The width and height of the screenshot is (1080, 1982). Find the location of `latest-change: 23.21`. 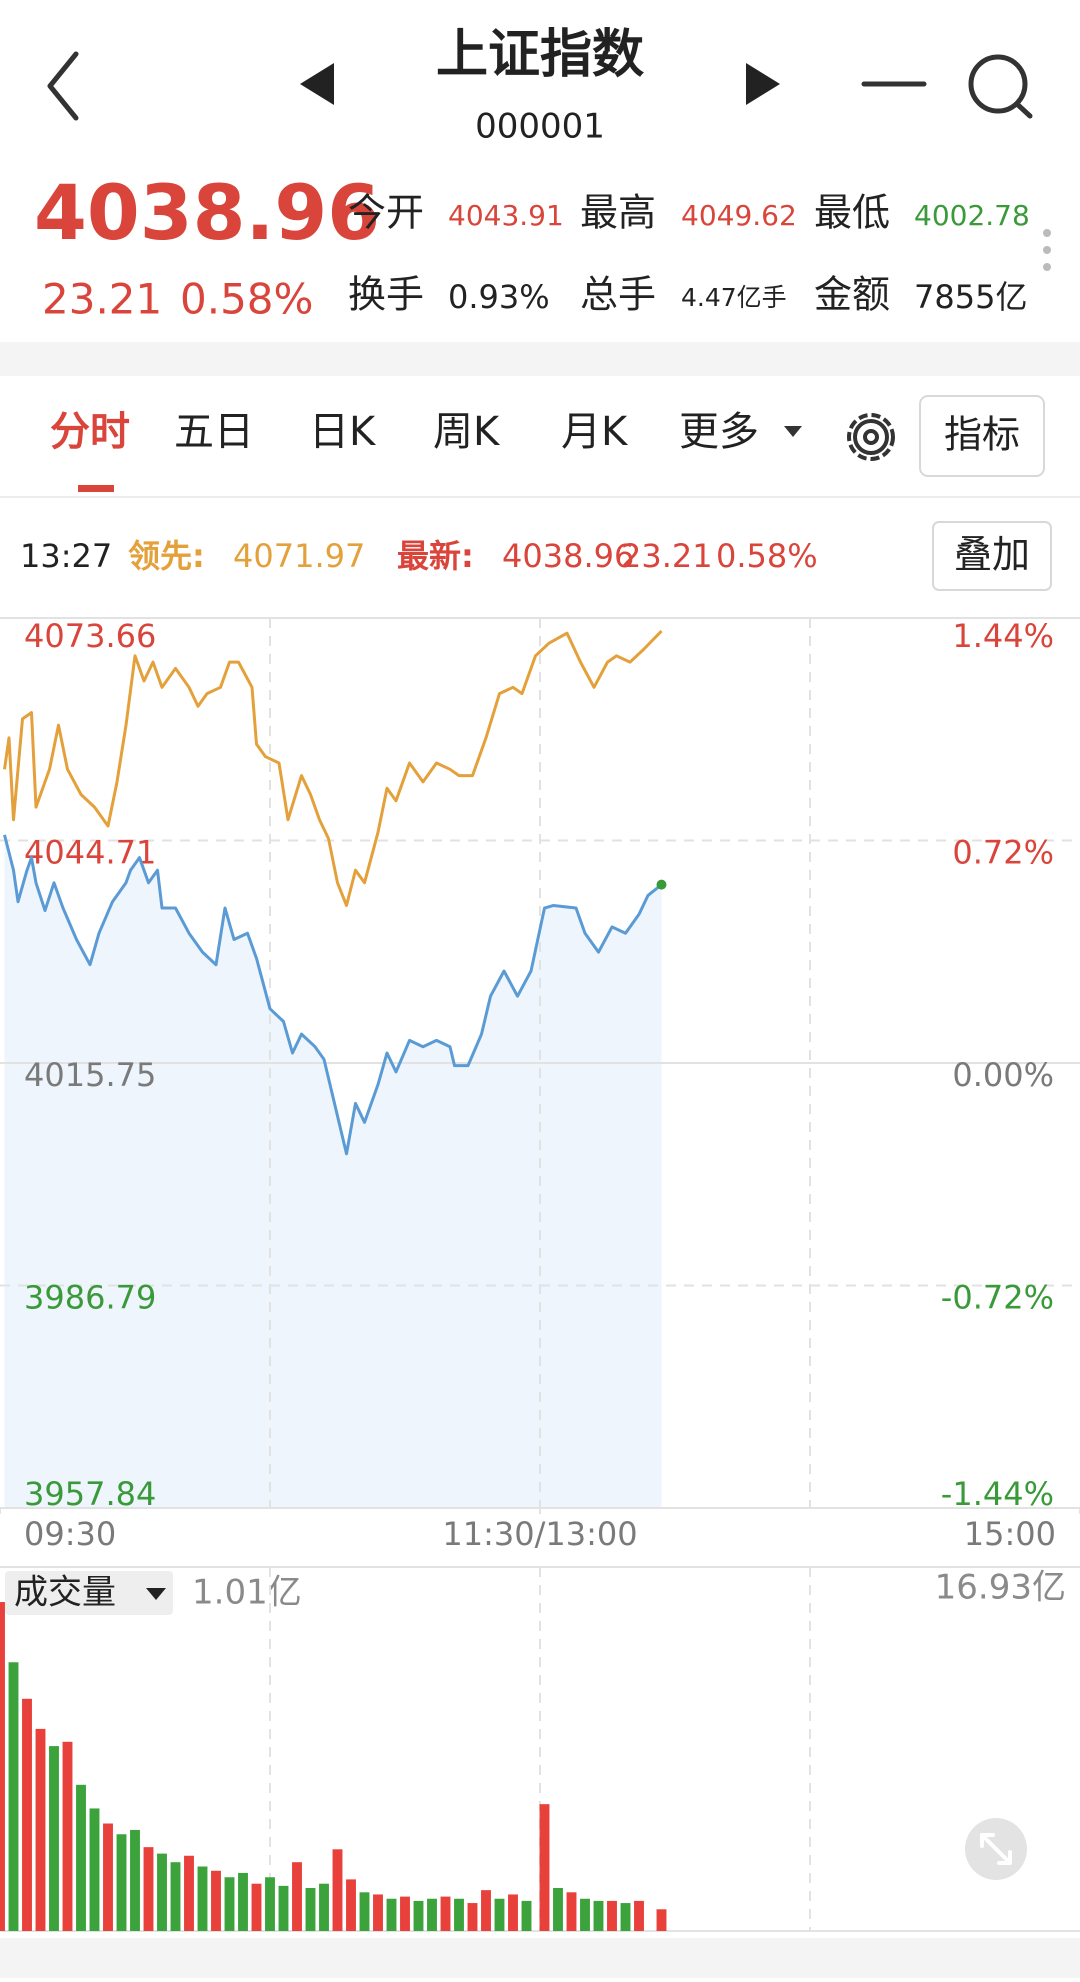

latest-change: 23.21 is located at coordinates (667, 556).